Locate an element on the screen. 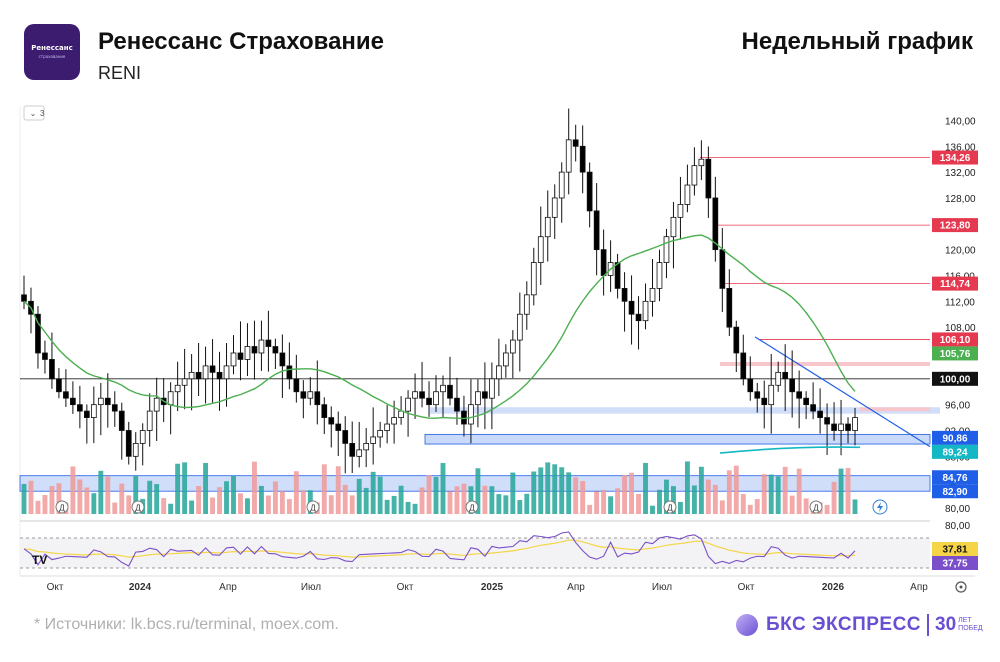 The height and width of the screenshot is (662, 1000). price-tag-resistance: 123,80 is located at coordinates (955, 225).